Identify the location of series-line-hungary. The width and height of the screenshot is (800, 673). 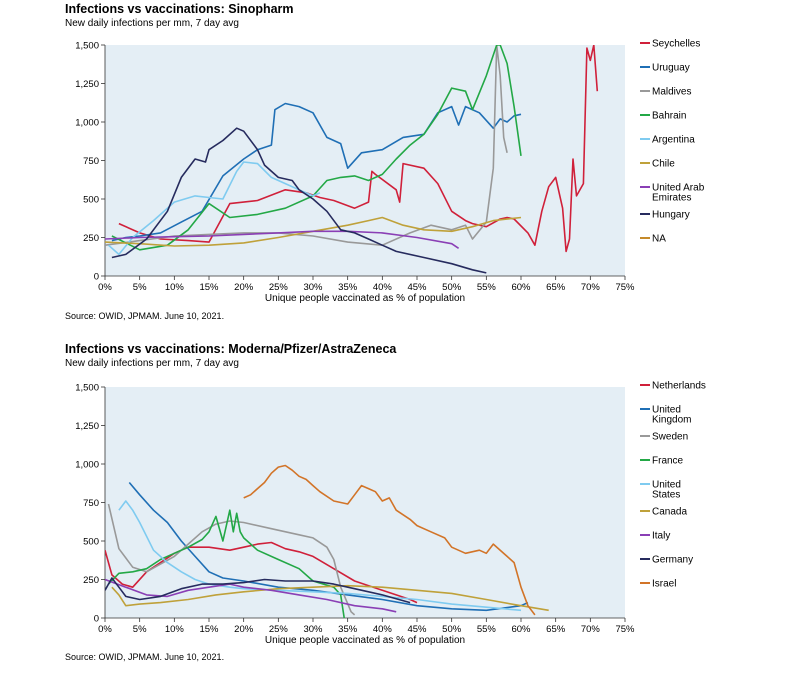
(299, 200).